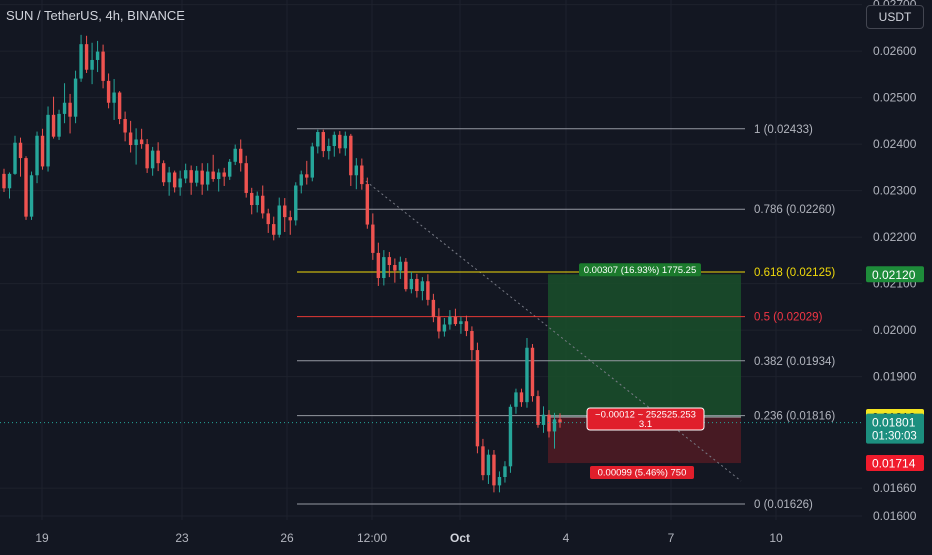 This screenshot has height=555, width=932. Describe the element at coordinates (894, 464) in the screenshot. I see `price-tag: 0.01714` at that location.